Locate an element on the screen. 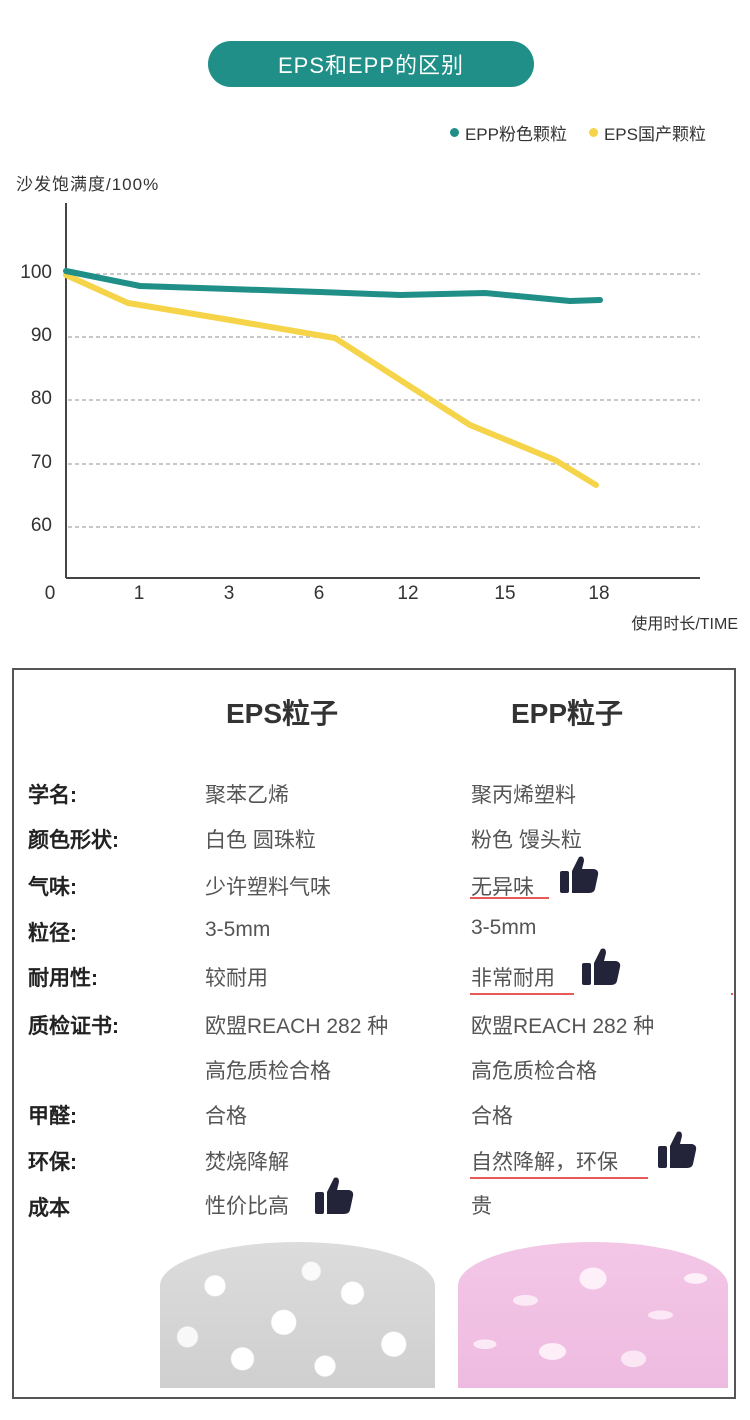 Image resolution: width=750 pixels, height=1420 pixels. eps-cell: 少许塑料气味 is located at coordinates (268, 887).